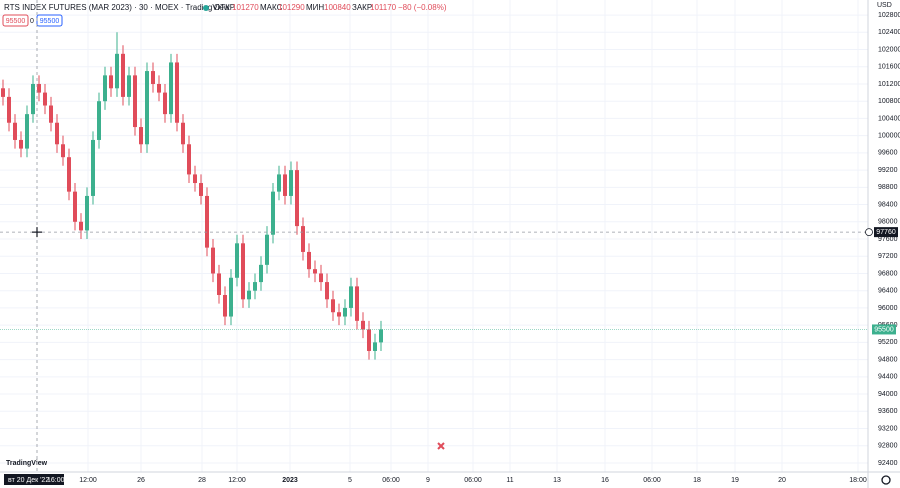 The height and width of the screenshot is (488, 900). What do you see at coordinates (886, 480) in the screenshot?
I see `settings-icon` at bounding box center [886, 480].